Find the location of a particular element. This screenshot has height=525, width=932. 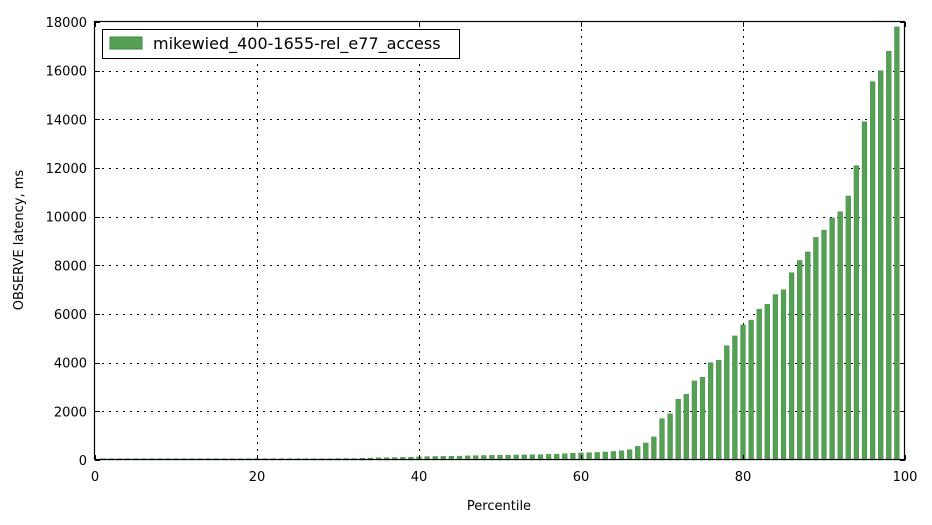

x-axis-title: Percentile is located at coordinates (499, 506).